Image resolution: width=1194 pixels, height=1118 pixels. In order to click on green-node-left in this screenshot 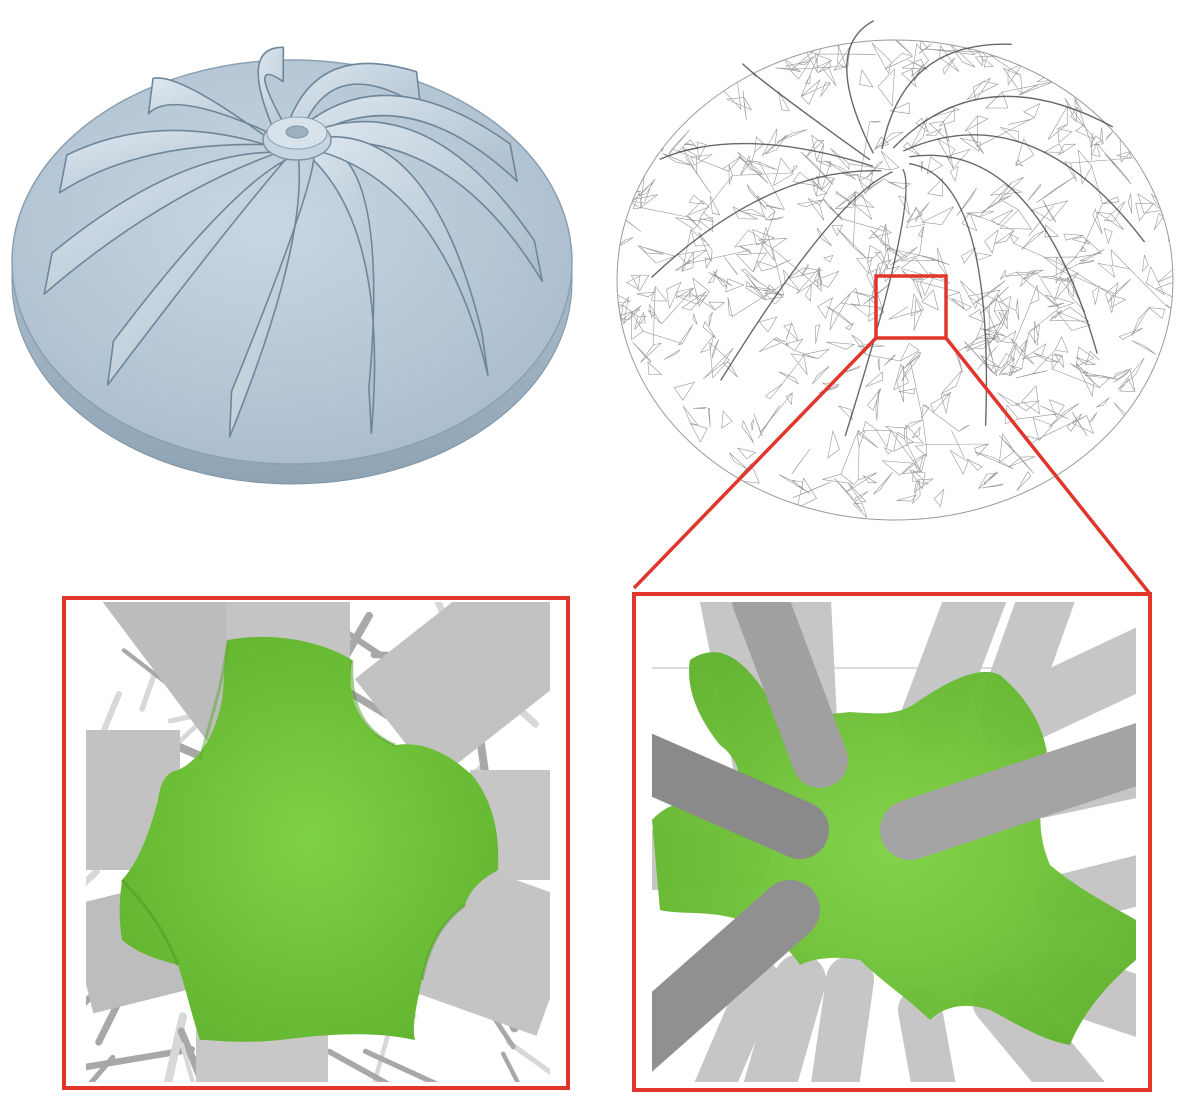, I will do `click(309, 839)`.